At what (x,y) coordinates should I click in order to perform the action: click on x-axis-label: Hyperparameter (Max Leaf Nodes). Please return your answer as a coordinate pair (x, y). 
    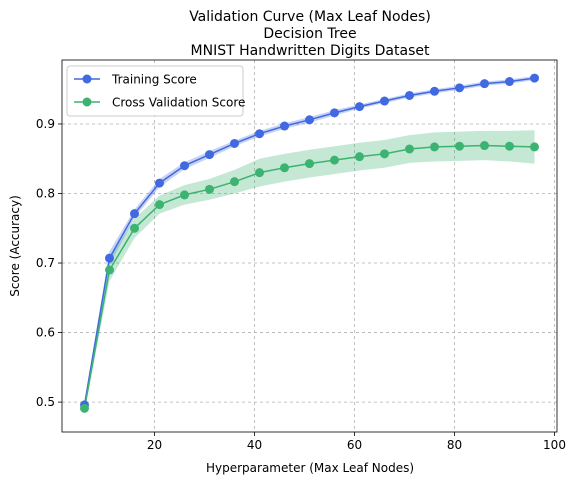
    Looking at the image, I should click on (310, 468).